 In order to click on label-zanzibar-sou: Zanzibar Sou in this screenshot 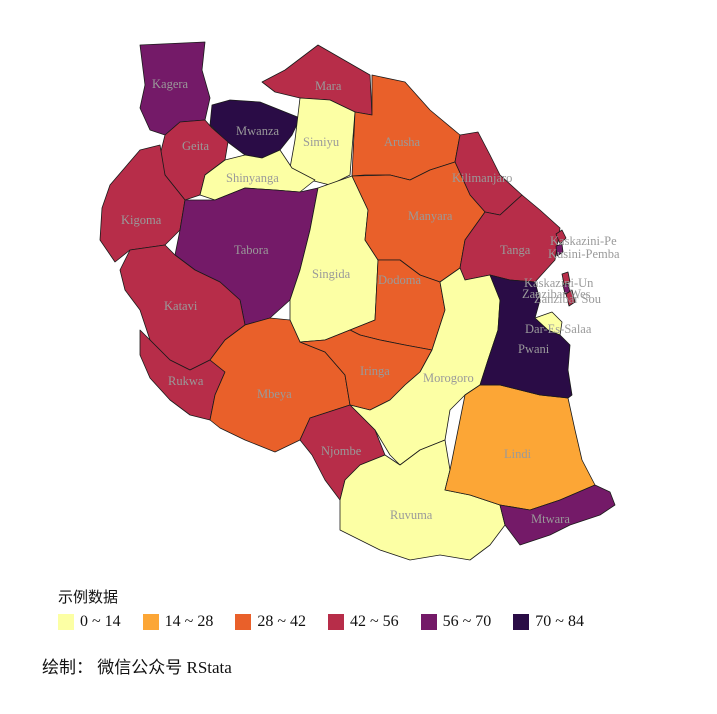, I will do `click(568, 299)`.